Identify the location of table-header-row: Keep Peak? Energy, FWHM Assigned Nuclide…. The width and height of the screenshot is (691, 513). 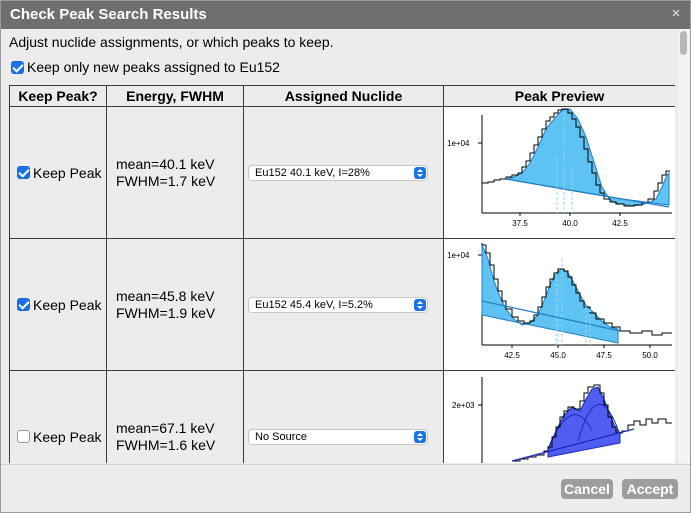
(342, 96).